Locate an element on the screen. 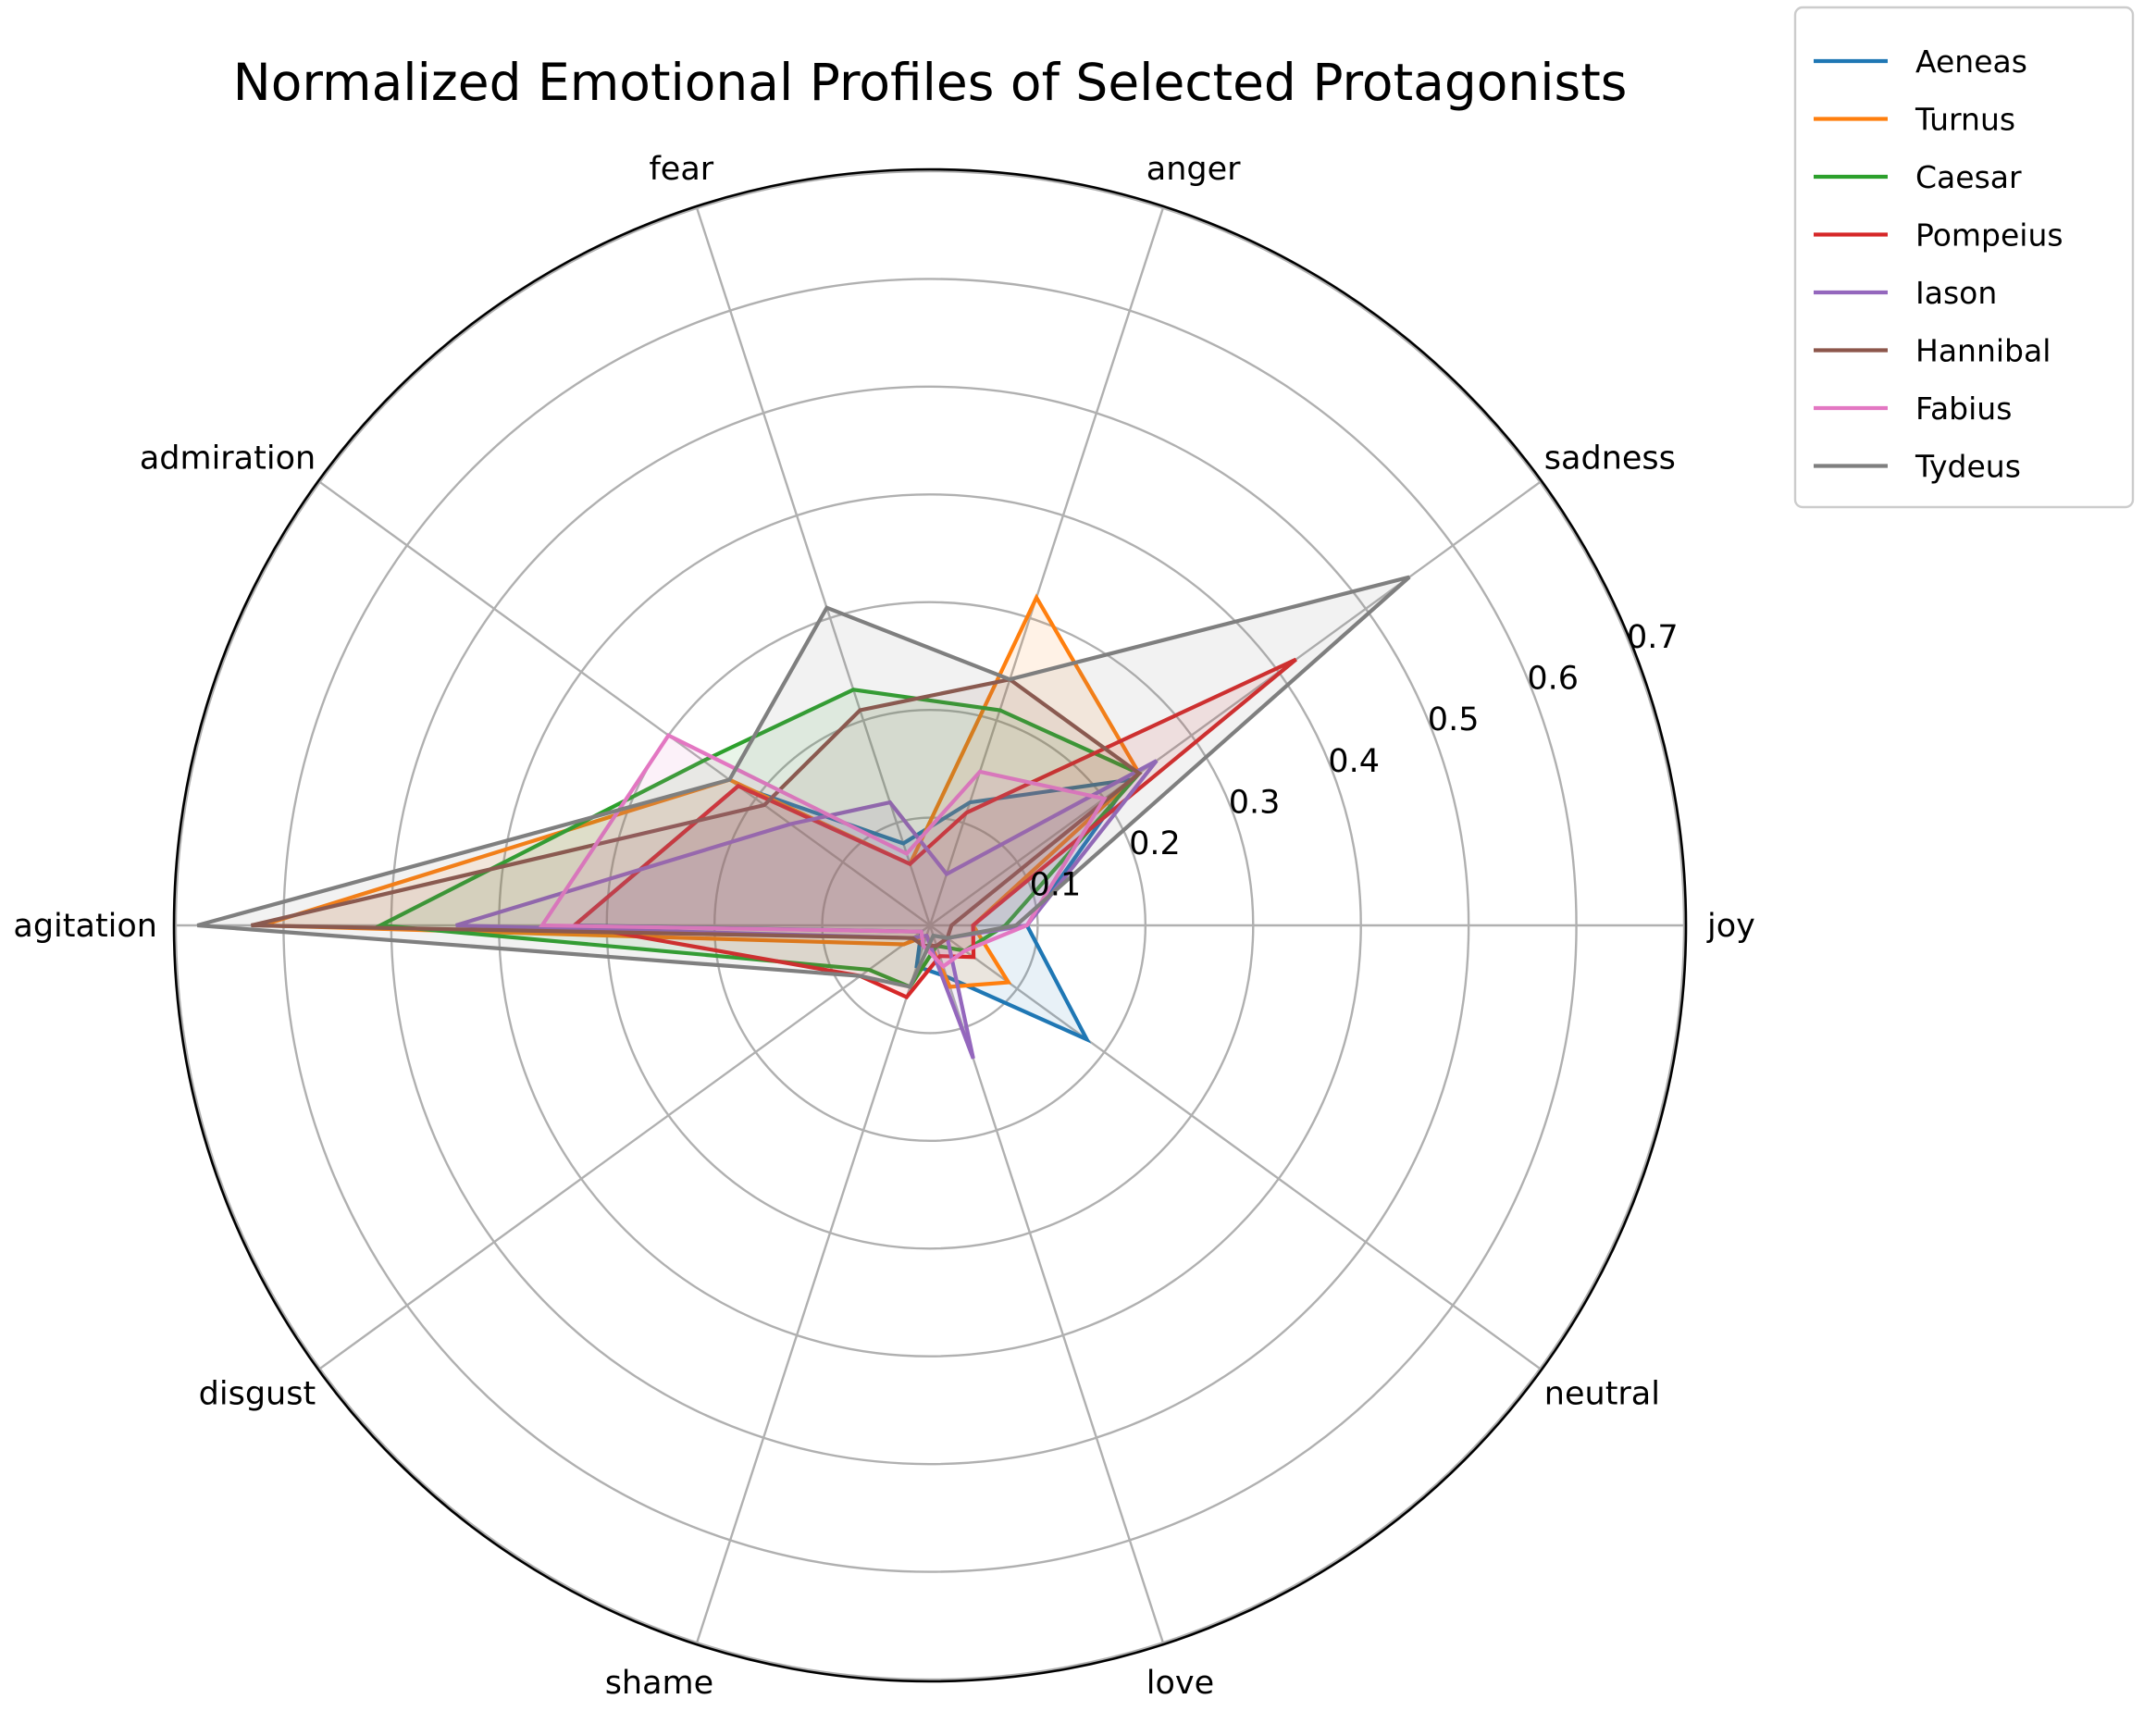 The width and height of the screenshot is (2144, 1736). axis-label-joy: joy is located at coordinates (1730, 926).